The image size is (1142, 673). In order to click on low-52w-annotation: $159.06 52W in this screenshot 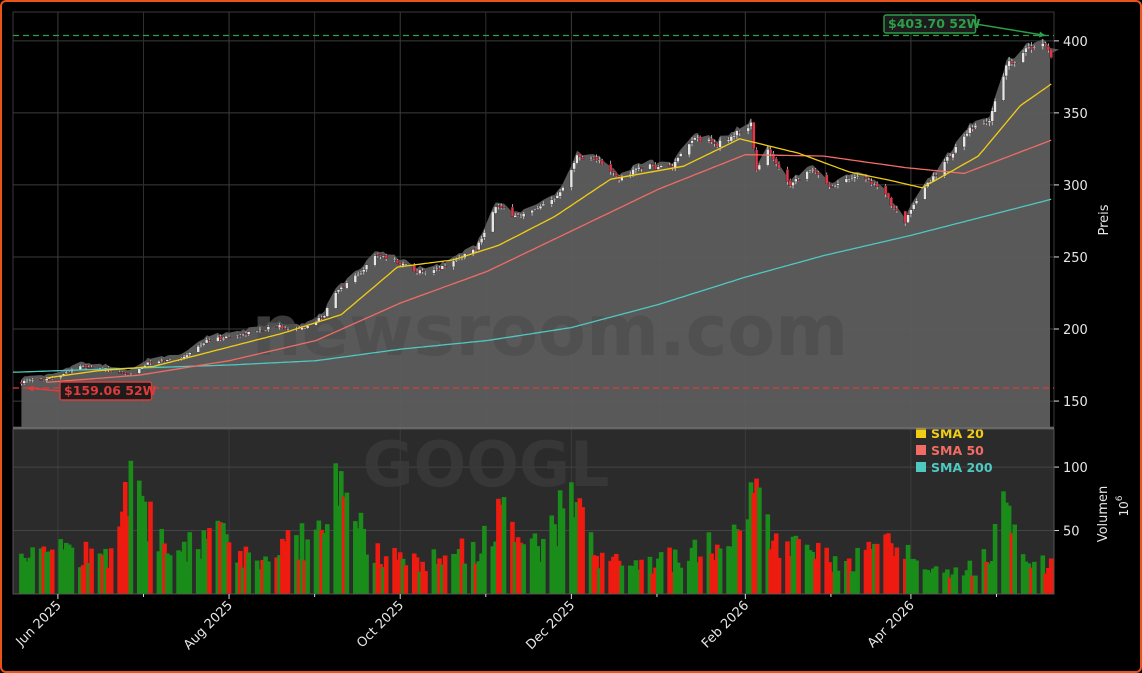, I will do `click(91, 391)`.